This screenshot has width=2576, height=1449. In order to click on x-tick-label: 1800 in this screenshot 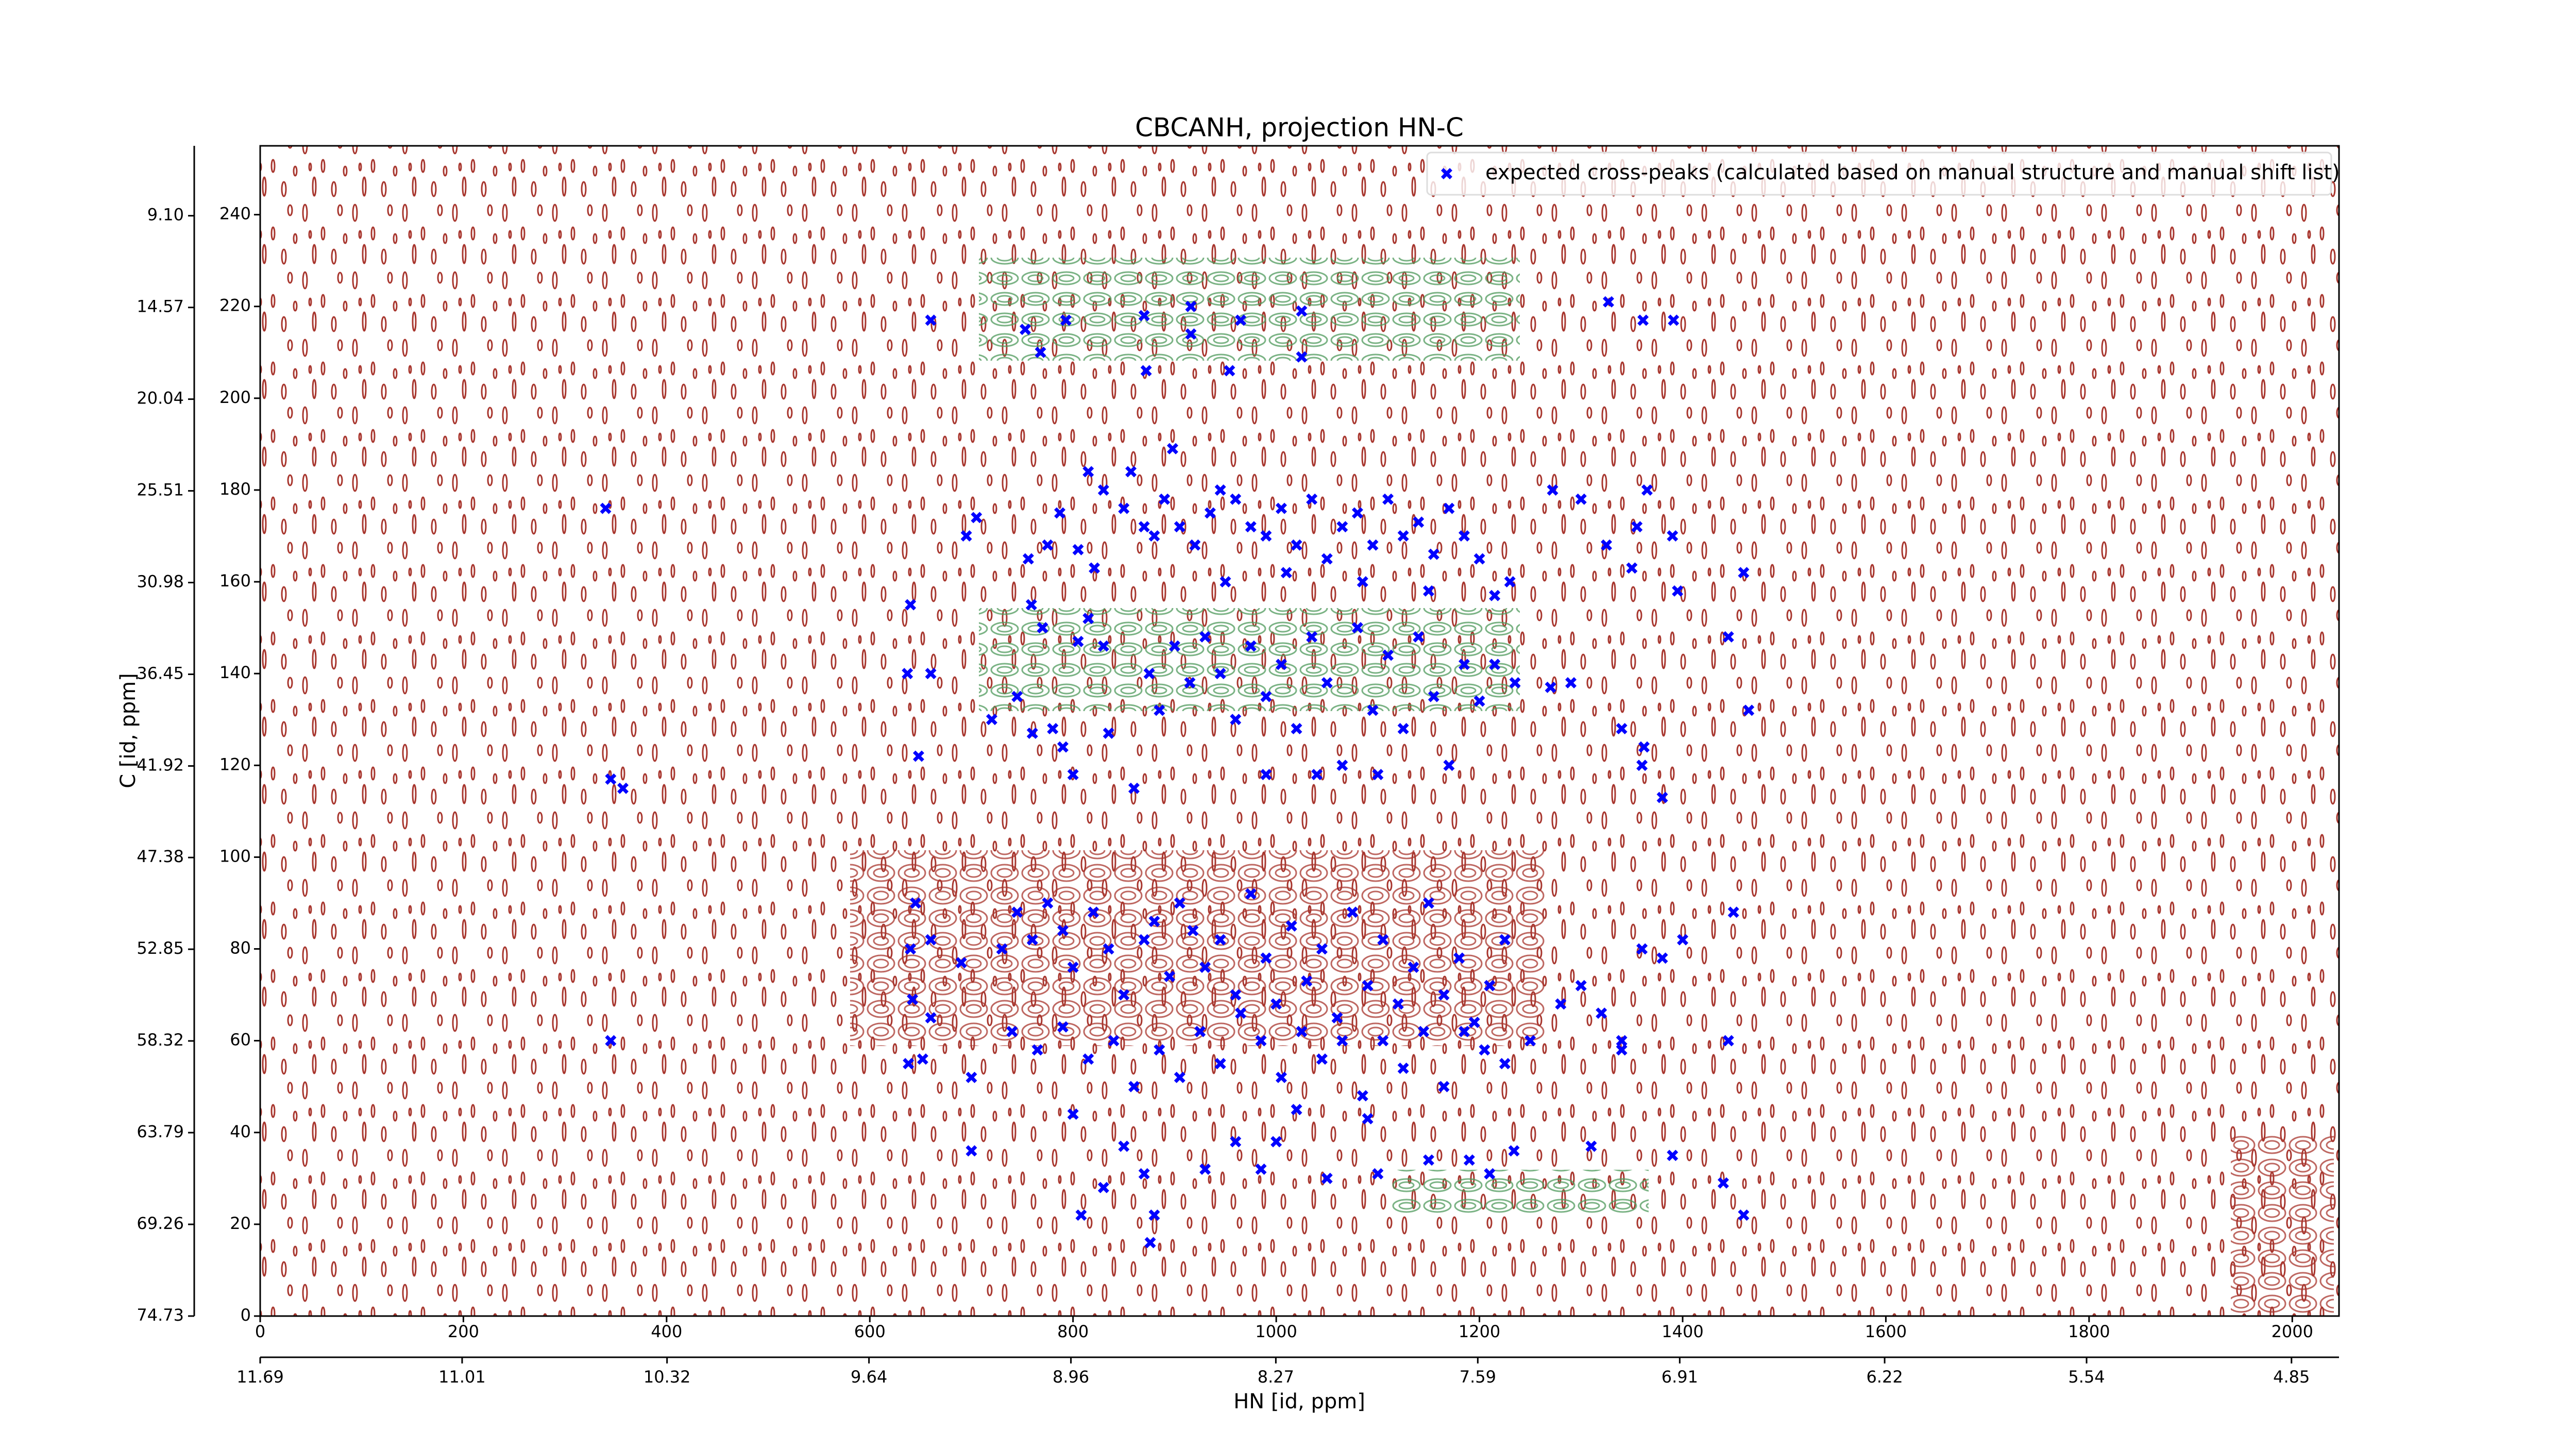, I will do `click(2089, 1331)`.